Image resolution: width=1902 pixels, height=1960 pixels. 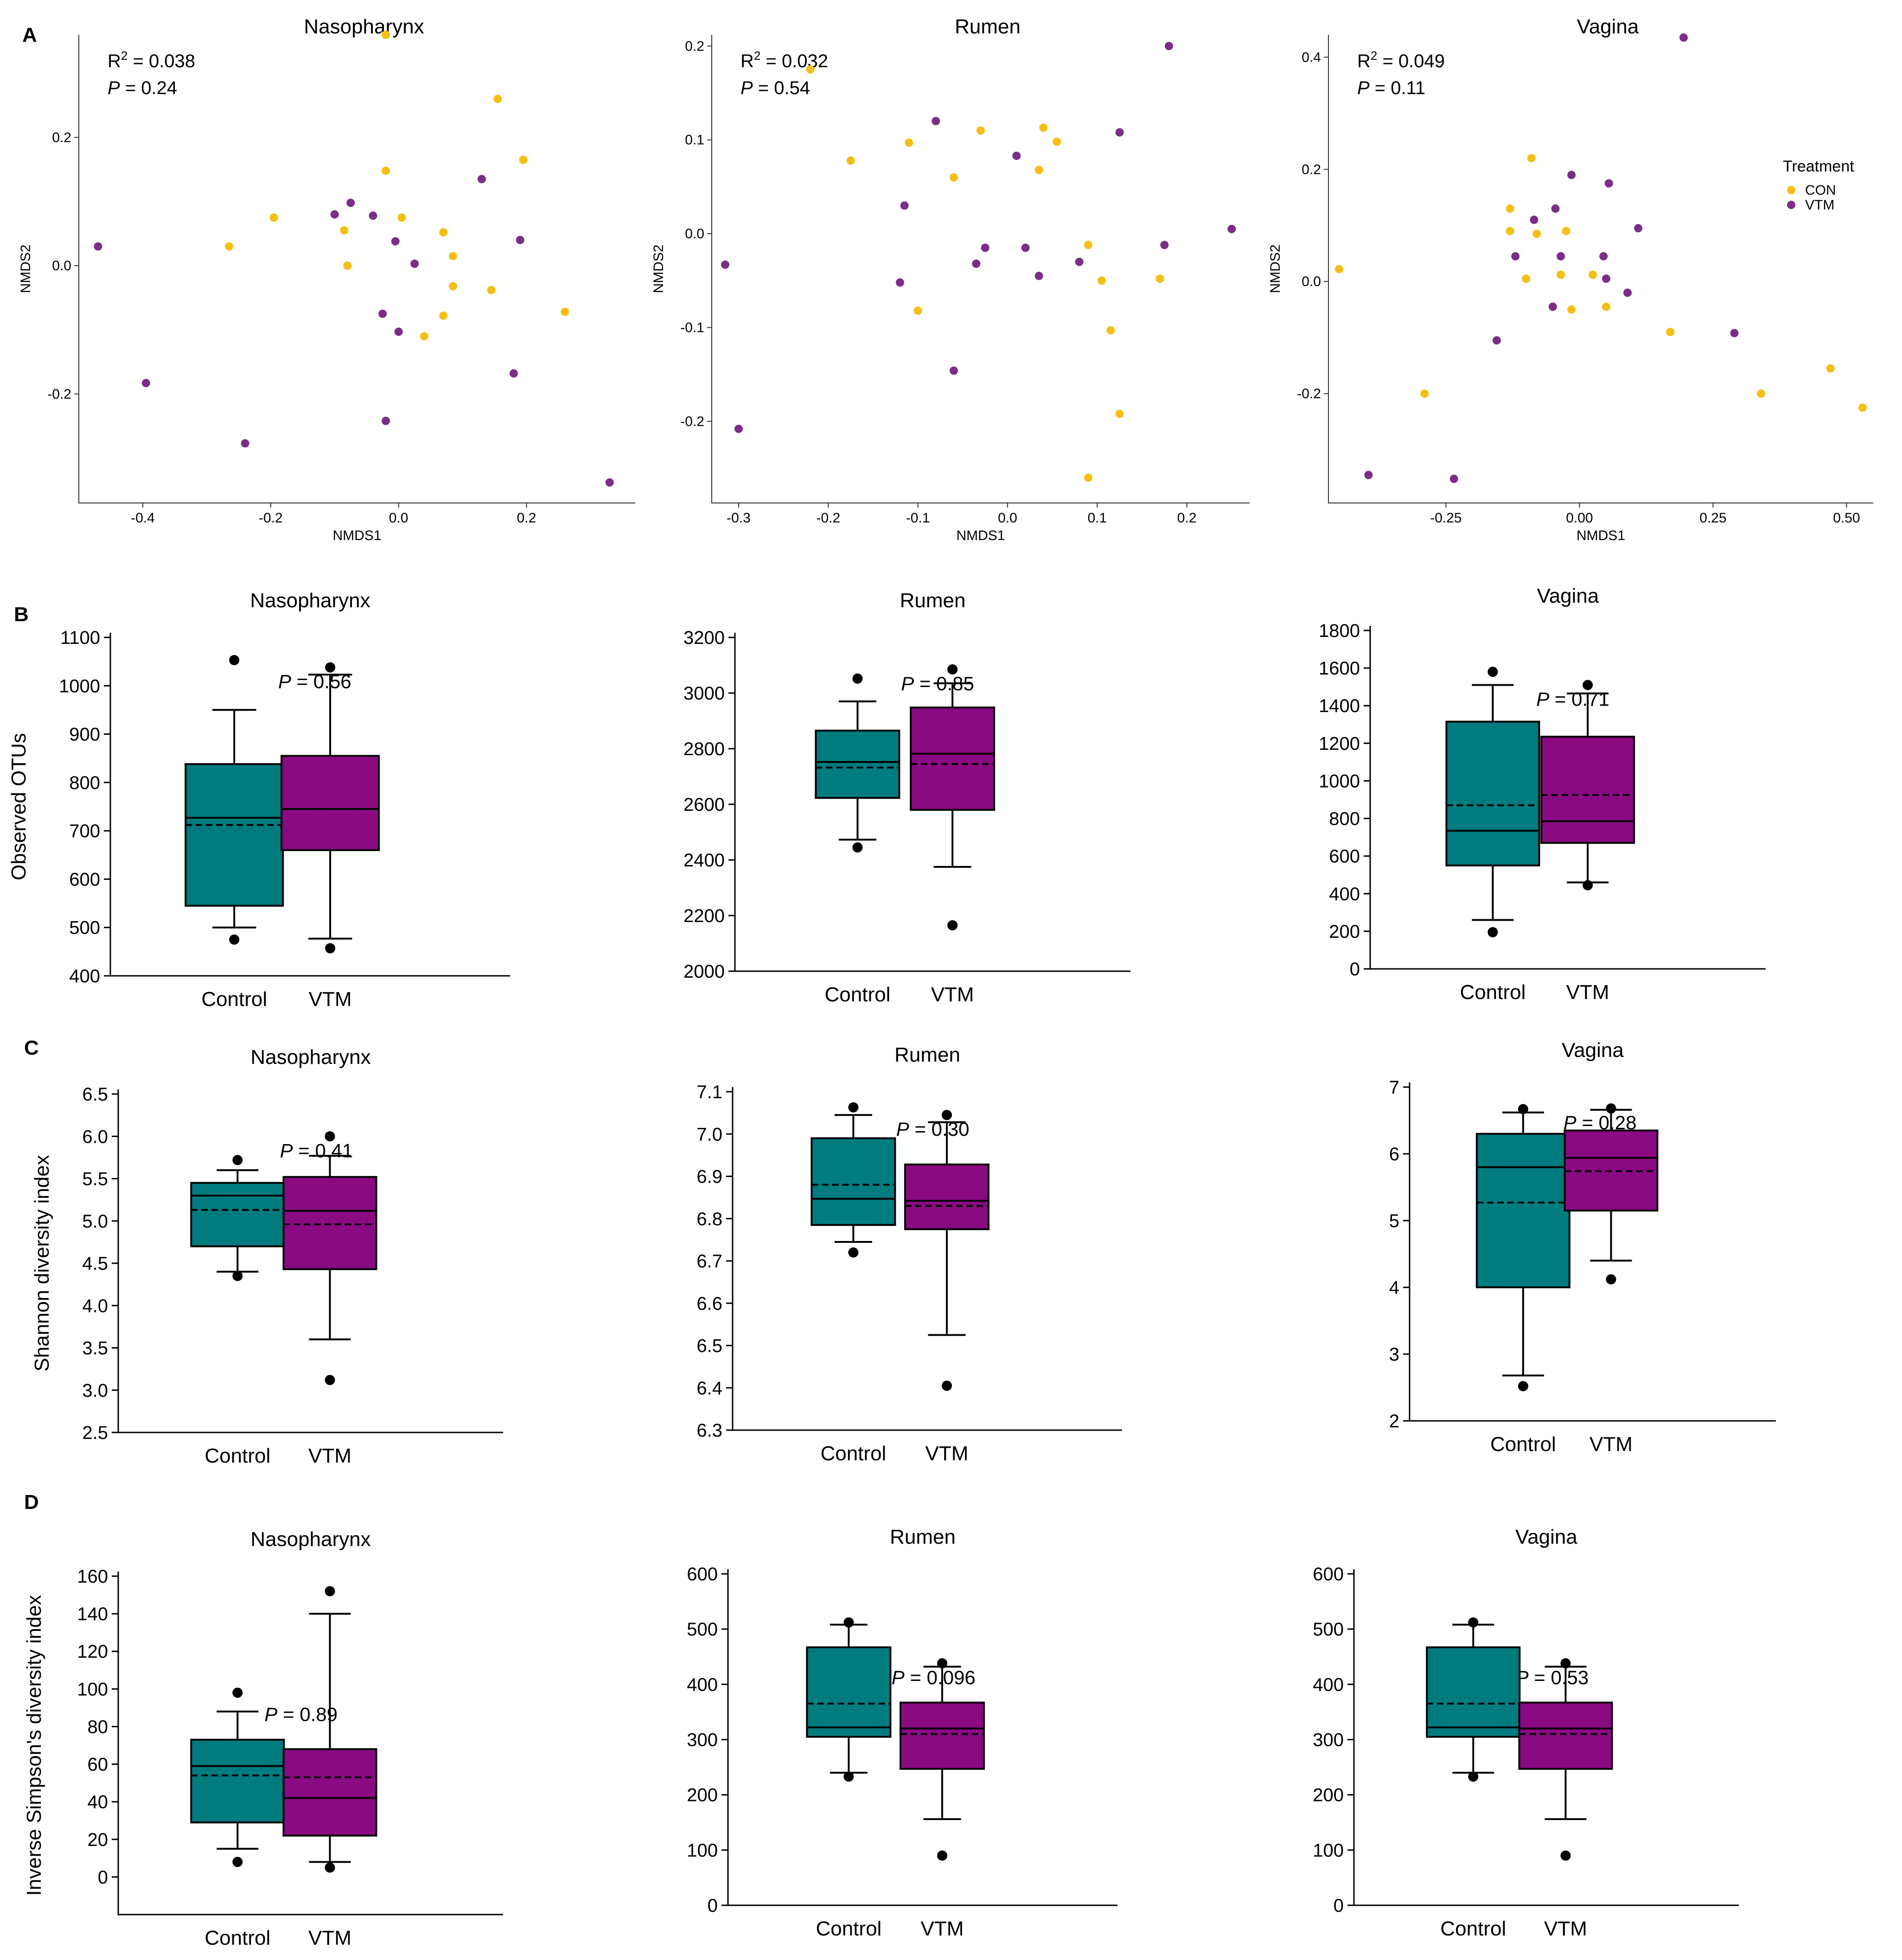 I want to click on y-tick-label: 0.4, so click(x=1311, y=57).